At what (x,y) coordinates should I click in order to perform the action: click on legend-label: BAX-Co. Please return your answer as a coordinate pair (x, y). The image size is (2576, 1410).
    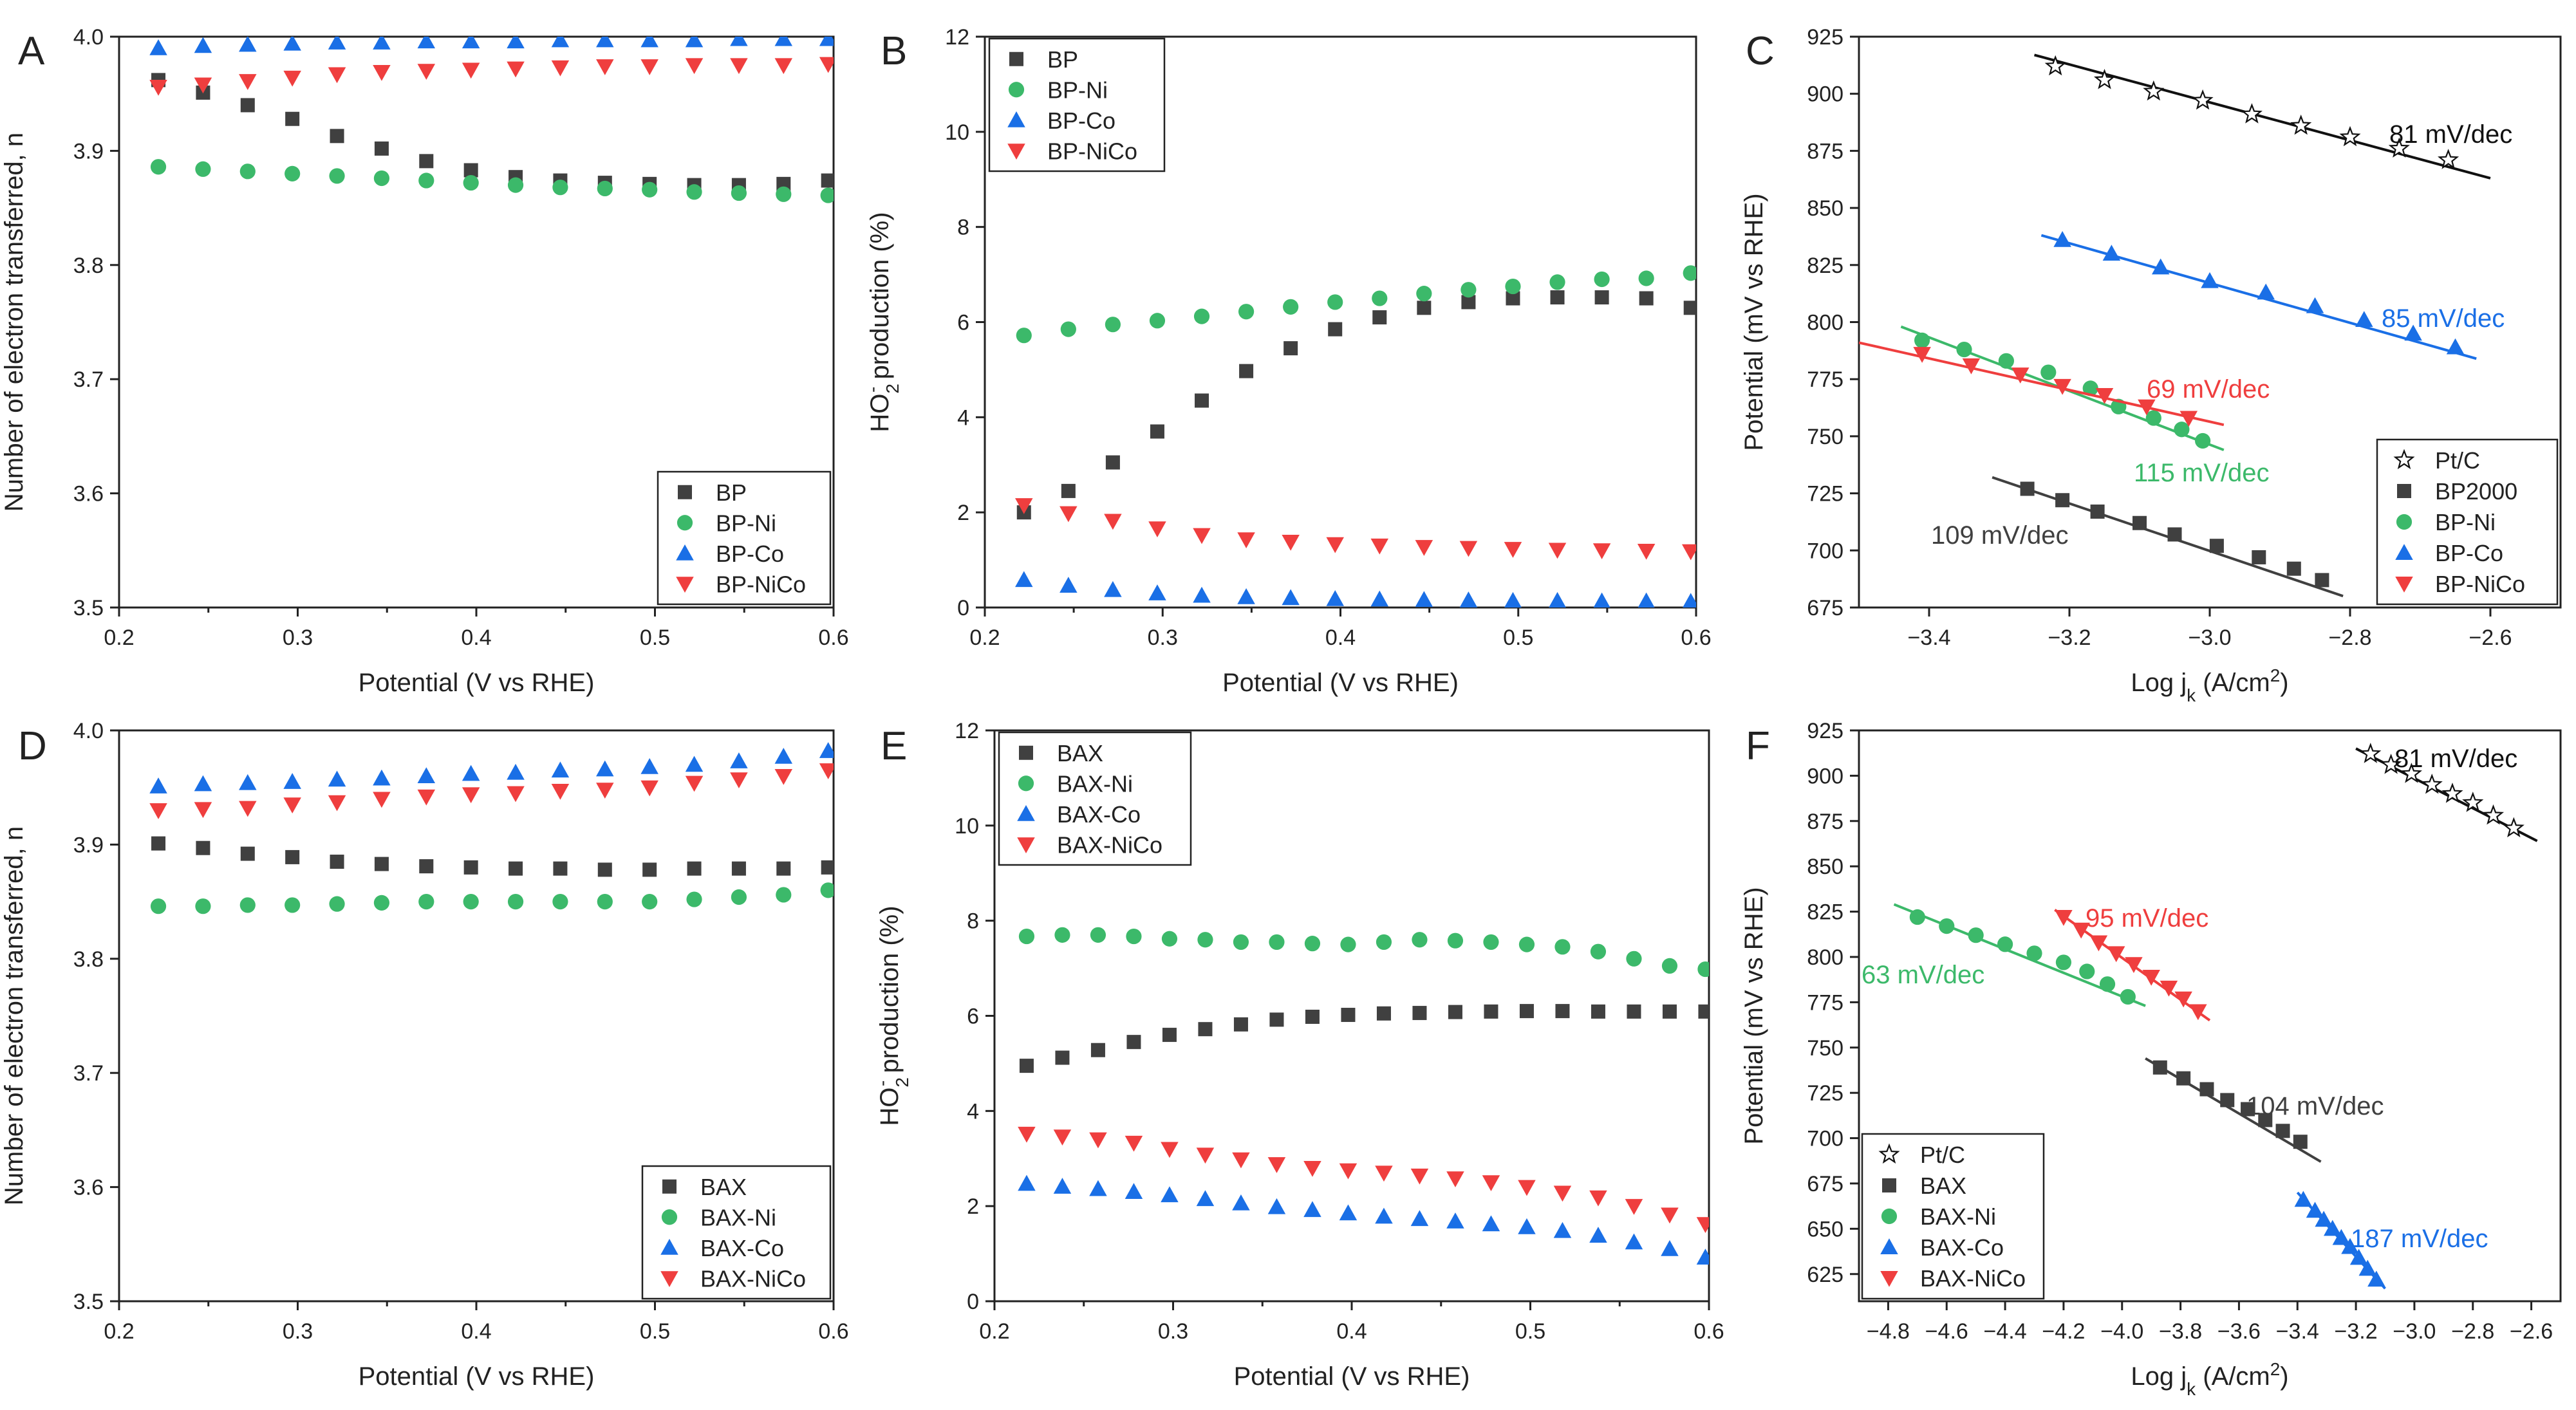
    Looking at the image, I should click on (1962, 1247).